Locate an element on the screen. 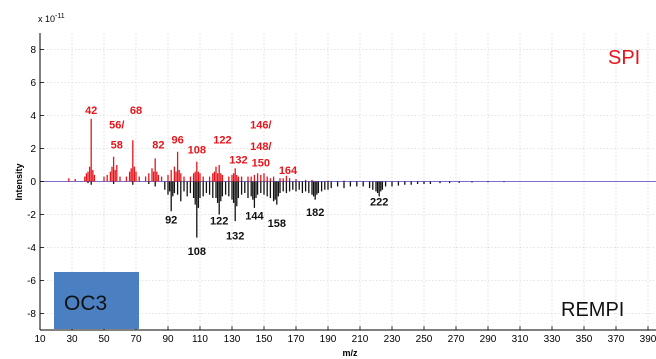 The image size is (656, 359). spi-peak-label: 82 is located at coordinates (158, 146).